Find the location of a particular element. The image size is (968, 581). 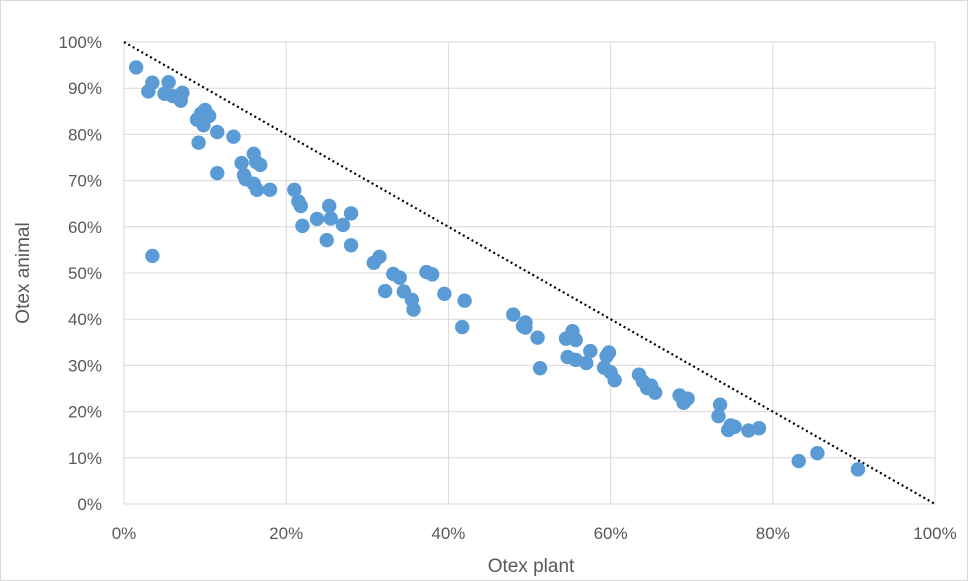

x-axis-title: Otex plant is located at coordinates (531, 566).